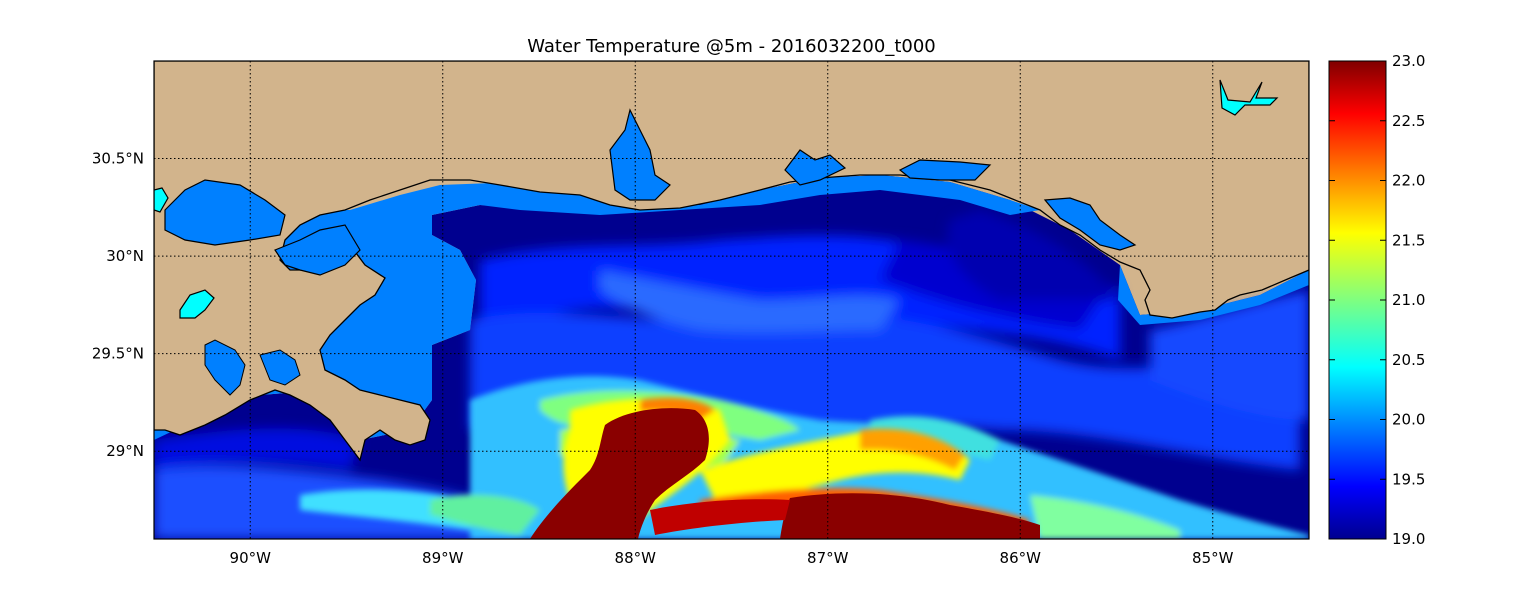  Describe the element at coordinates (1408, 181) in the screenshot. I see `colorbar-tick-label: 22.0` at that location.